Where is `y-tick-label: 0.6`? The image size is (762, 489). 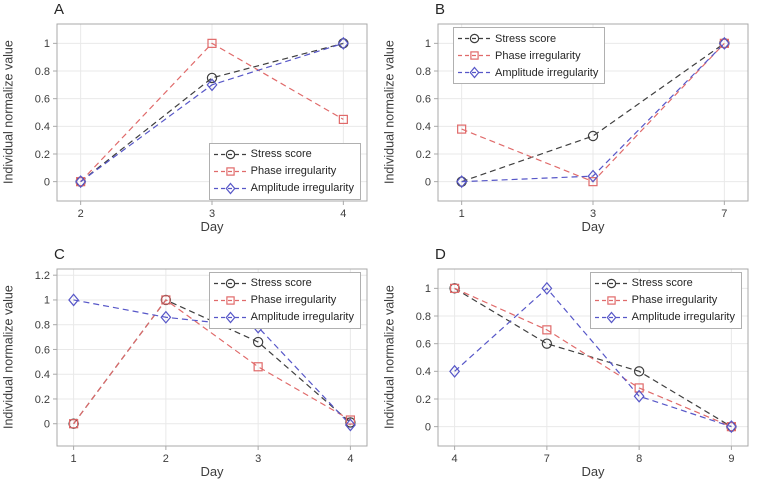
y-tick-label: 0.6 is located at coordinates (423, 344).